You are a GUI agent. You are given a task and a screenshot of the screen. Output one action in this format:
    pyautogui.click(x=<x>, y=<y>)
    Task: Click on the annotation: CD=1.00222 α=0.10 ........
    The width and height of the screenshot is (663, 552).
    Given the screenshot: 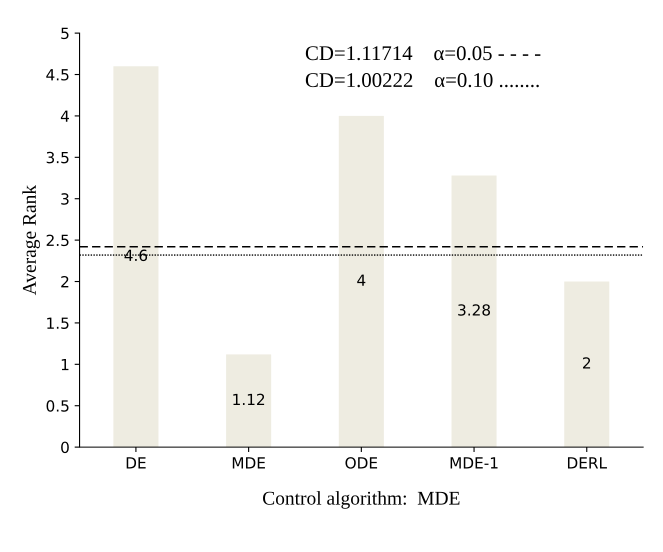 What is the action you would take?
    pyautogui.click(x=422, y=80)
    